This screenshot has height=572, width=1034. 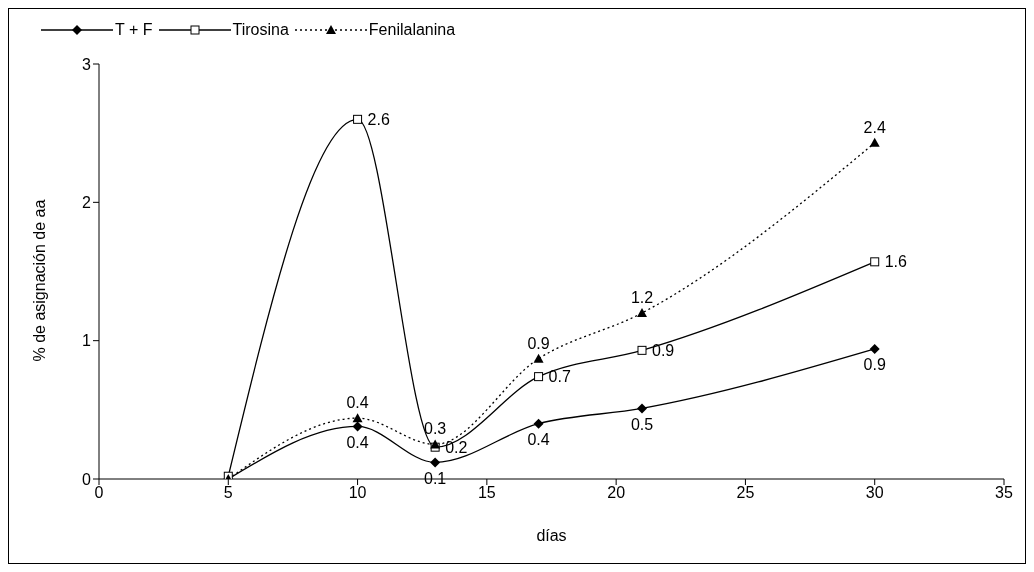 What do you see at coordinates (87, 479) in the screenshot?
I see `y-tick-label: 0` at bounding box center [87, 479].